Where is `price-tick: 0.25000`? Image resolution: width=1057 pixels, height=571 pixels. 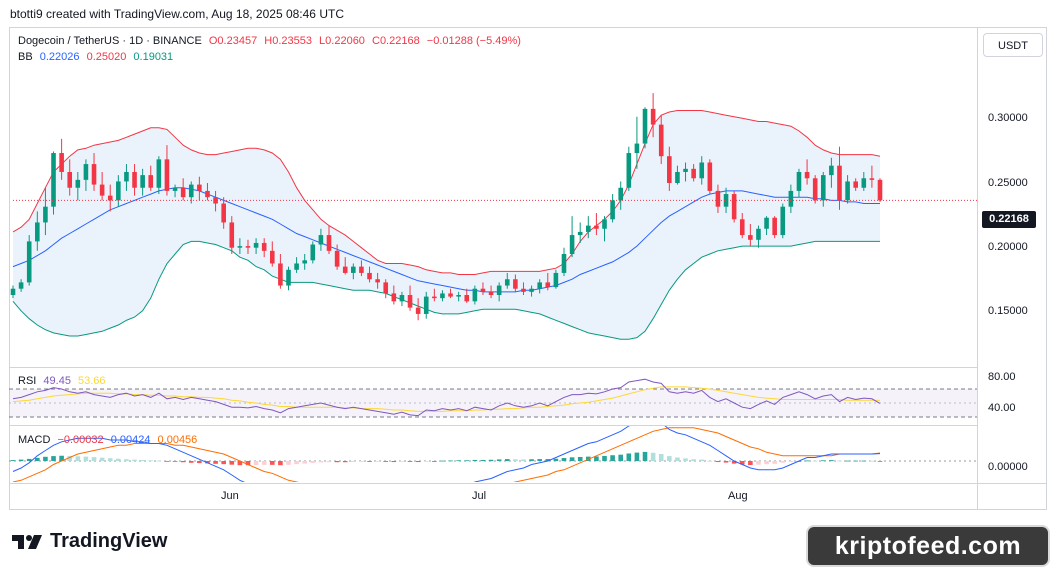 price-tick: 0.25000 is located at coordinates (1008, 183).